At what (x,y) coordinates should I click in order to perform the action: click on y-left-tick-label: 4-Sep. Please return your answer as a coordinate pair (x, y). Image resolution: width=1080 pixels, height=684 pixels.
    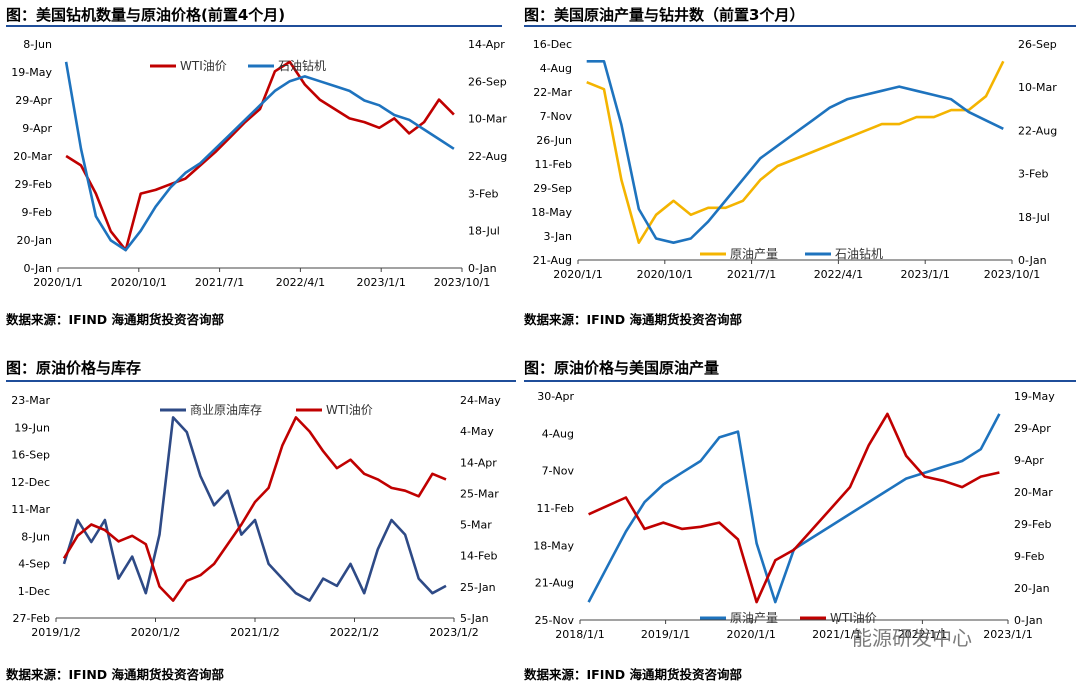
    Looking at the image, I should click on (34, 564).